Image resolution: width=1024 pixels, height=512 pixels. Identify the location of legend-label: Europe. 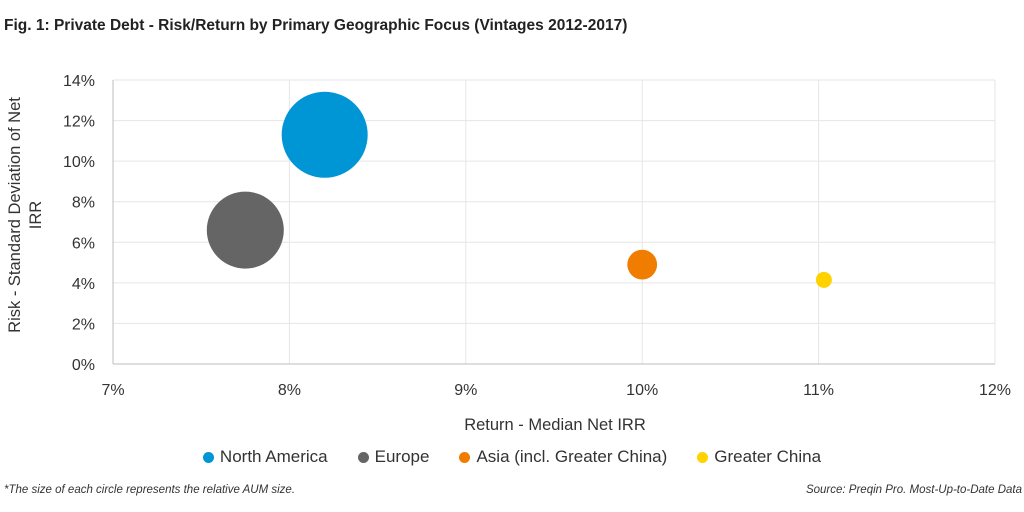
(402, 456).